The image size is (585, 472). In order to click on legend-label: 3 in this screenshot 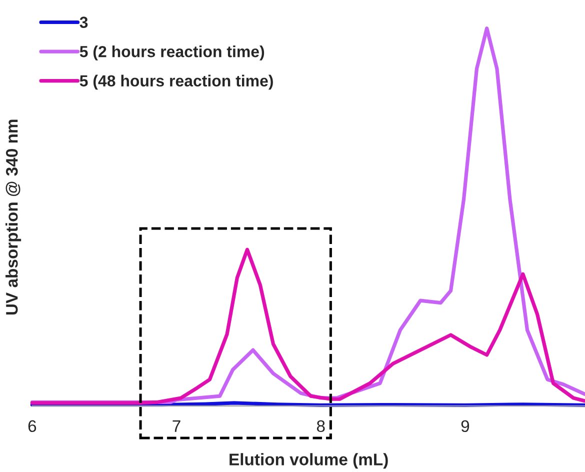, I will do `click(84, 22)`.